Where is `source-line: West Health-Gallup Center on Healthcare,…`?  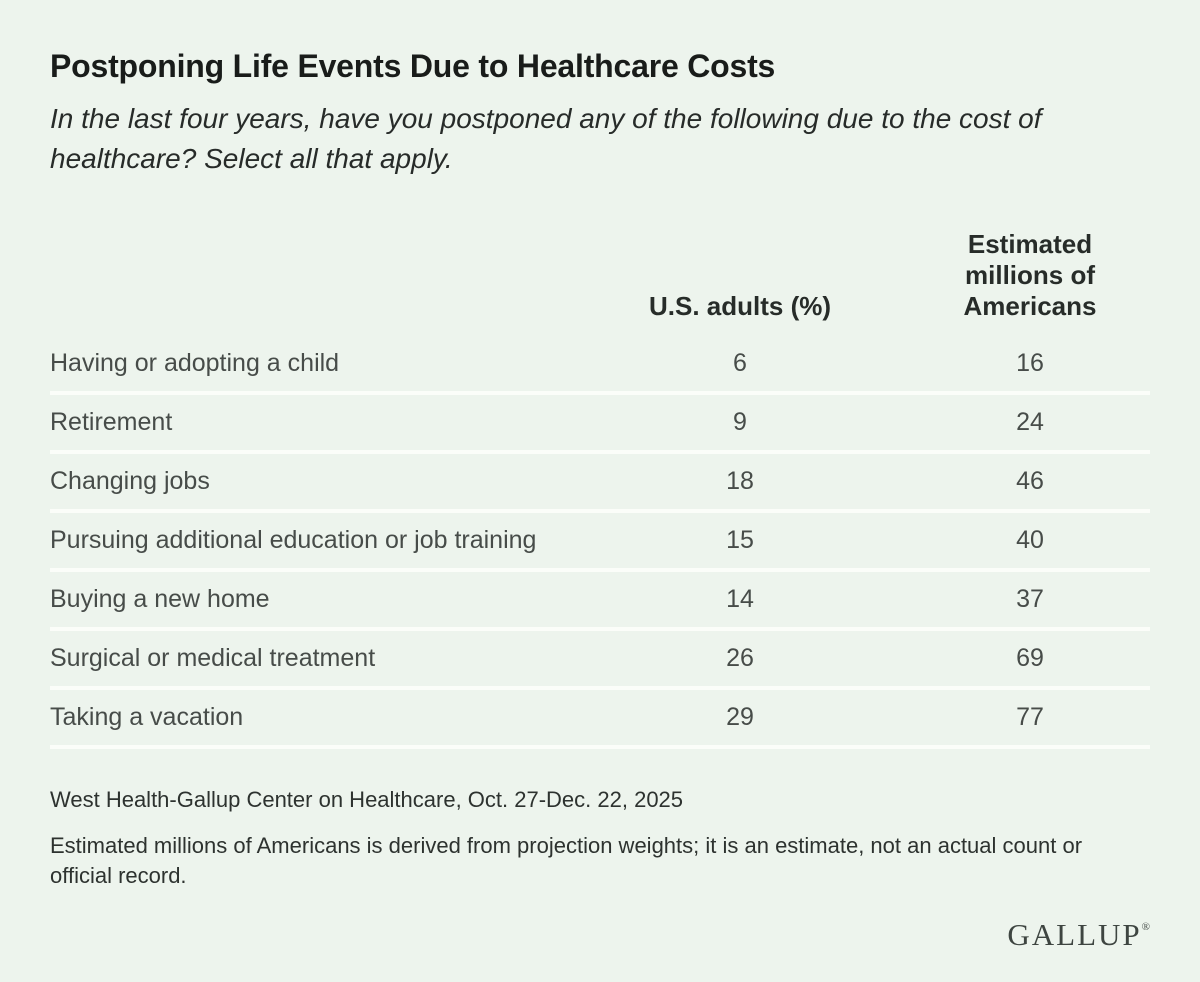
source-line: West Health-Gallup Center on Healthcare,… is located at coordinates (367, 799).